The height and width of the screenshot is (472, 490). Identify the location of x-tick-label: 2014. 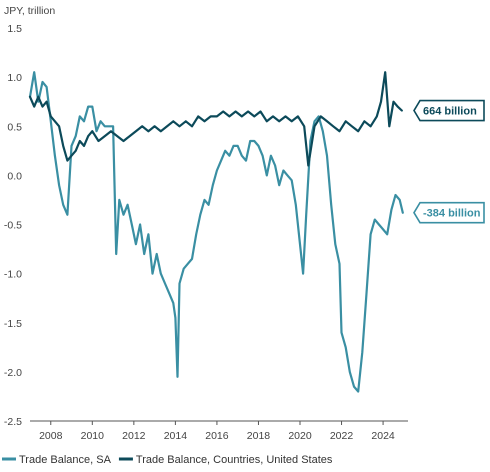
(176, 436).